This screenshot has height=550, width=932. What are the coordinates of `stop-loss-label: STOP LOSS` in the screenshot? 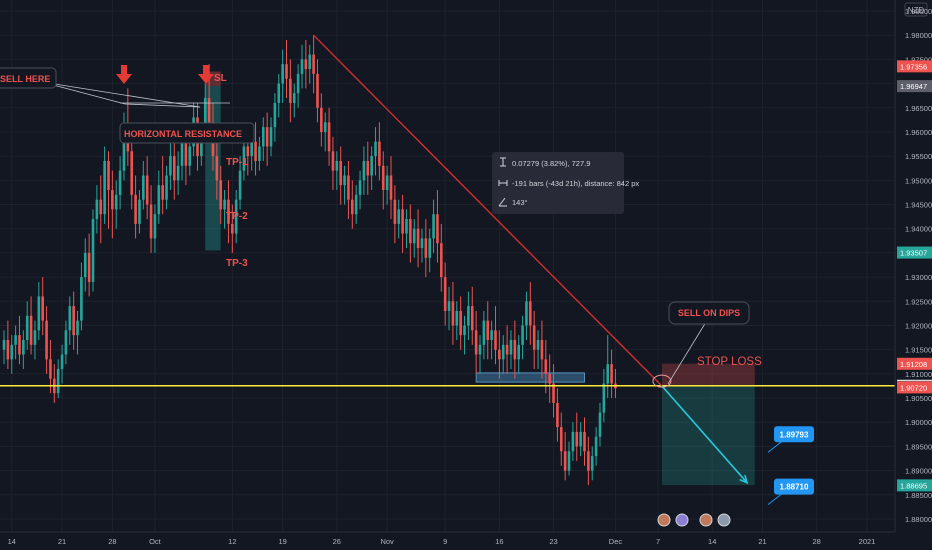 It's located at (729, 362).